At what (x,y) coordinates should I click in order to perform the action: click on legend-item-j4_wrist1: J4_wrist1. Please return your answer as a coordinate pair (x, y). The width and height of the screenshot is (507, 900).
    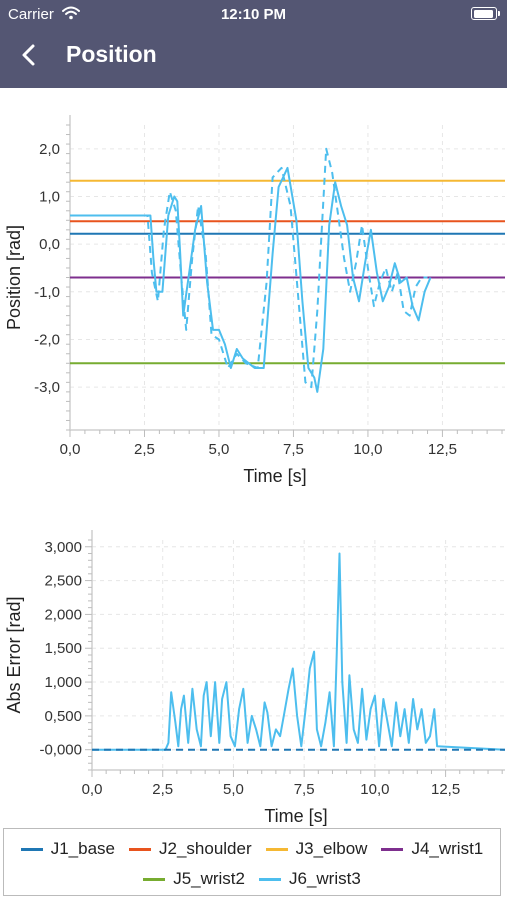
    Looking at the image, I should click on (432, 849).